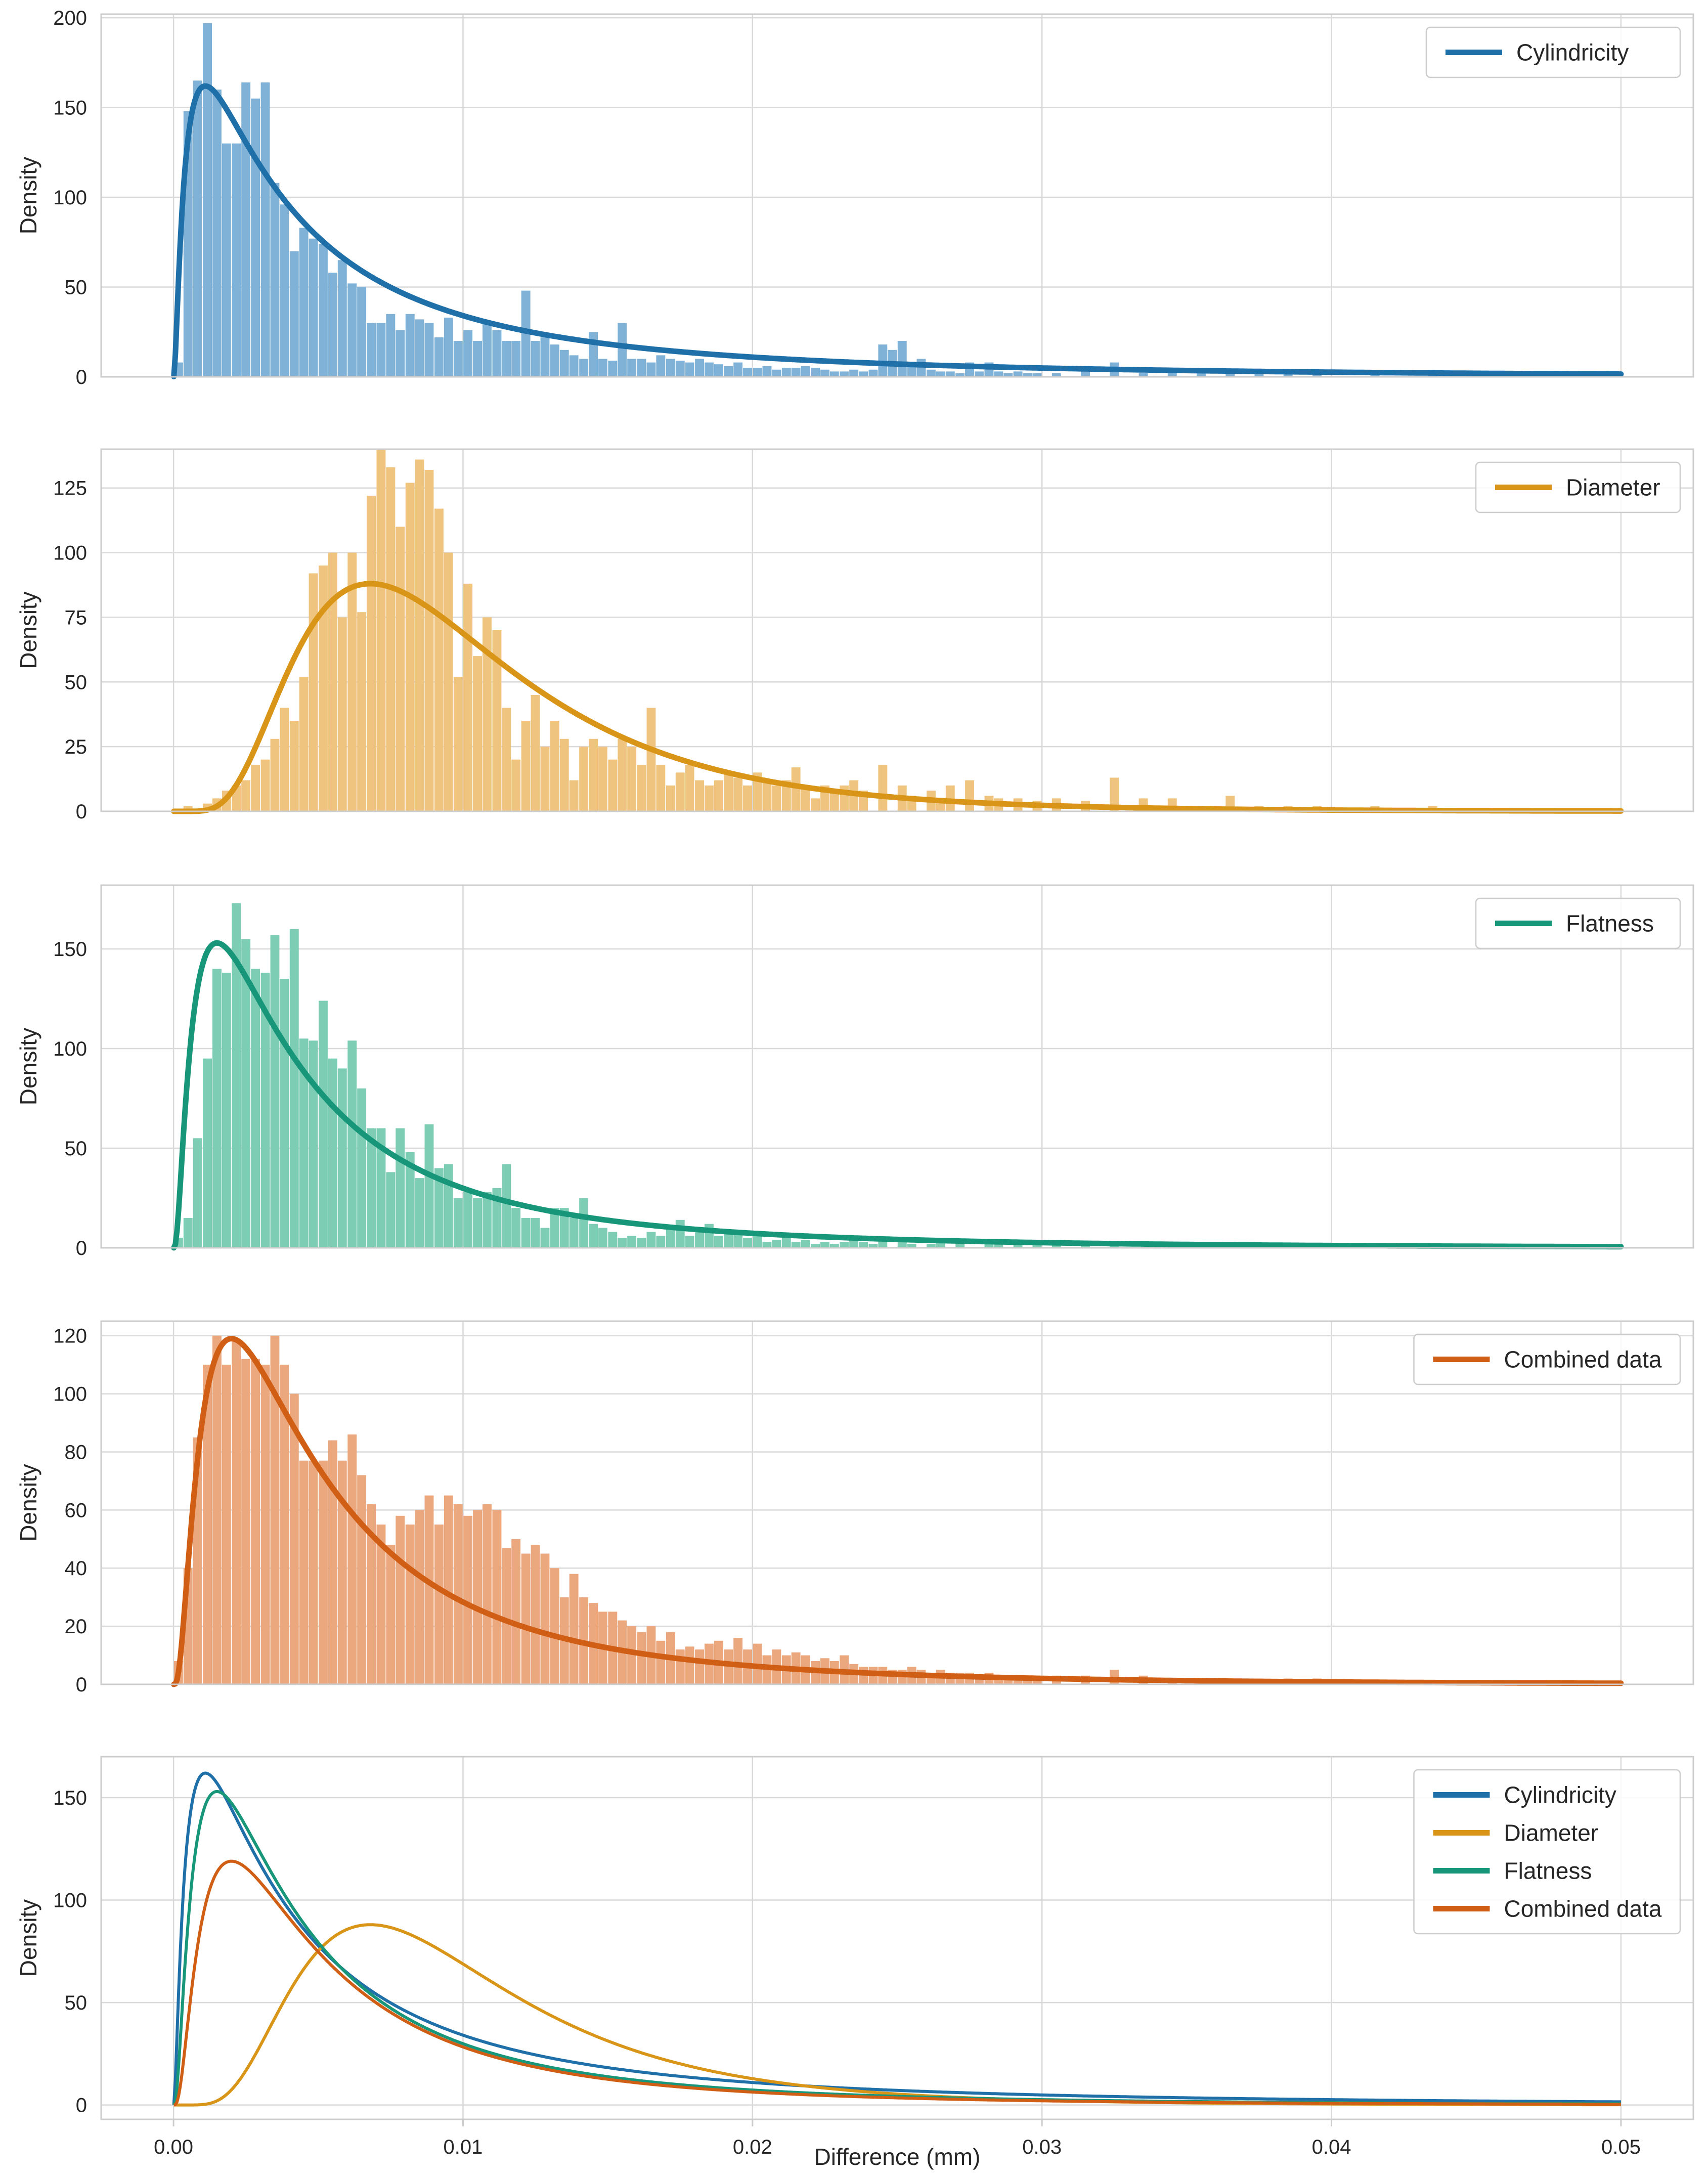 The height and width of the screenshot is (2177, 1708). What do you see at coordinates (897, 697) in the screenshot?
I see `kde-line-diameter` at bounding box center [897, 697].